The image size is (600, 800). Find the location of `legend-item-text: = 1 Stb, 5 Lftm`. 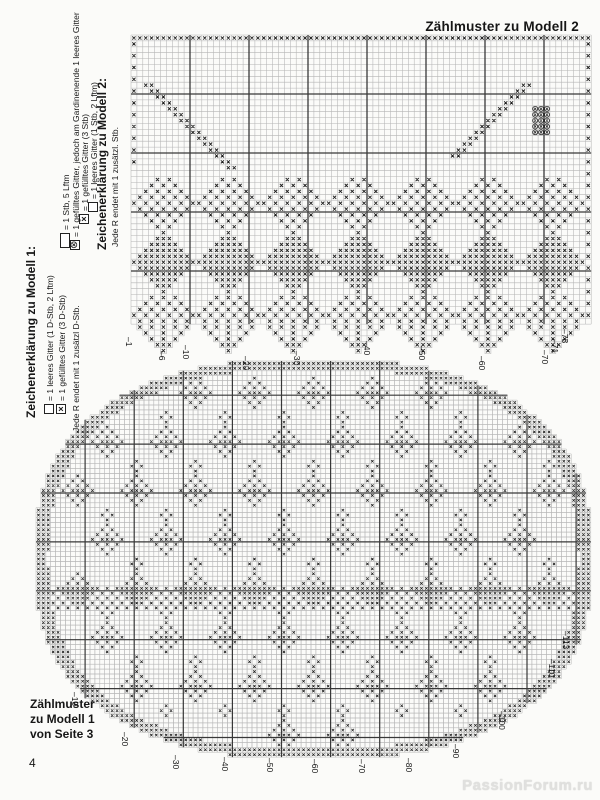

legend-item-text: = 1 Stb, 5 Lftm is located at coordinates (66, 202).